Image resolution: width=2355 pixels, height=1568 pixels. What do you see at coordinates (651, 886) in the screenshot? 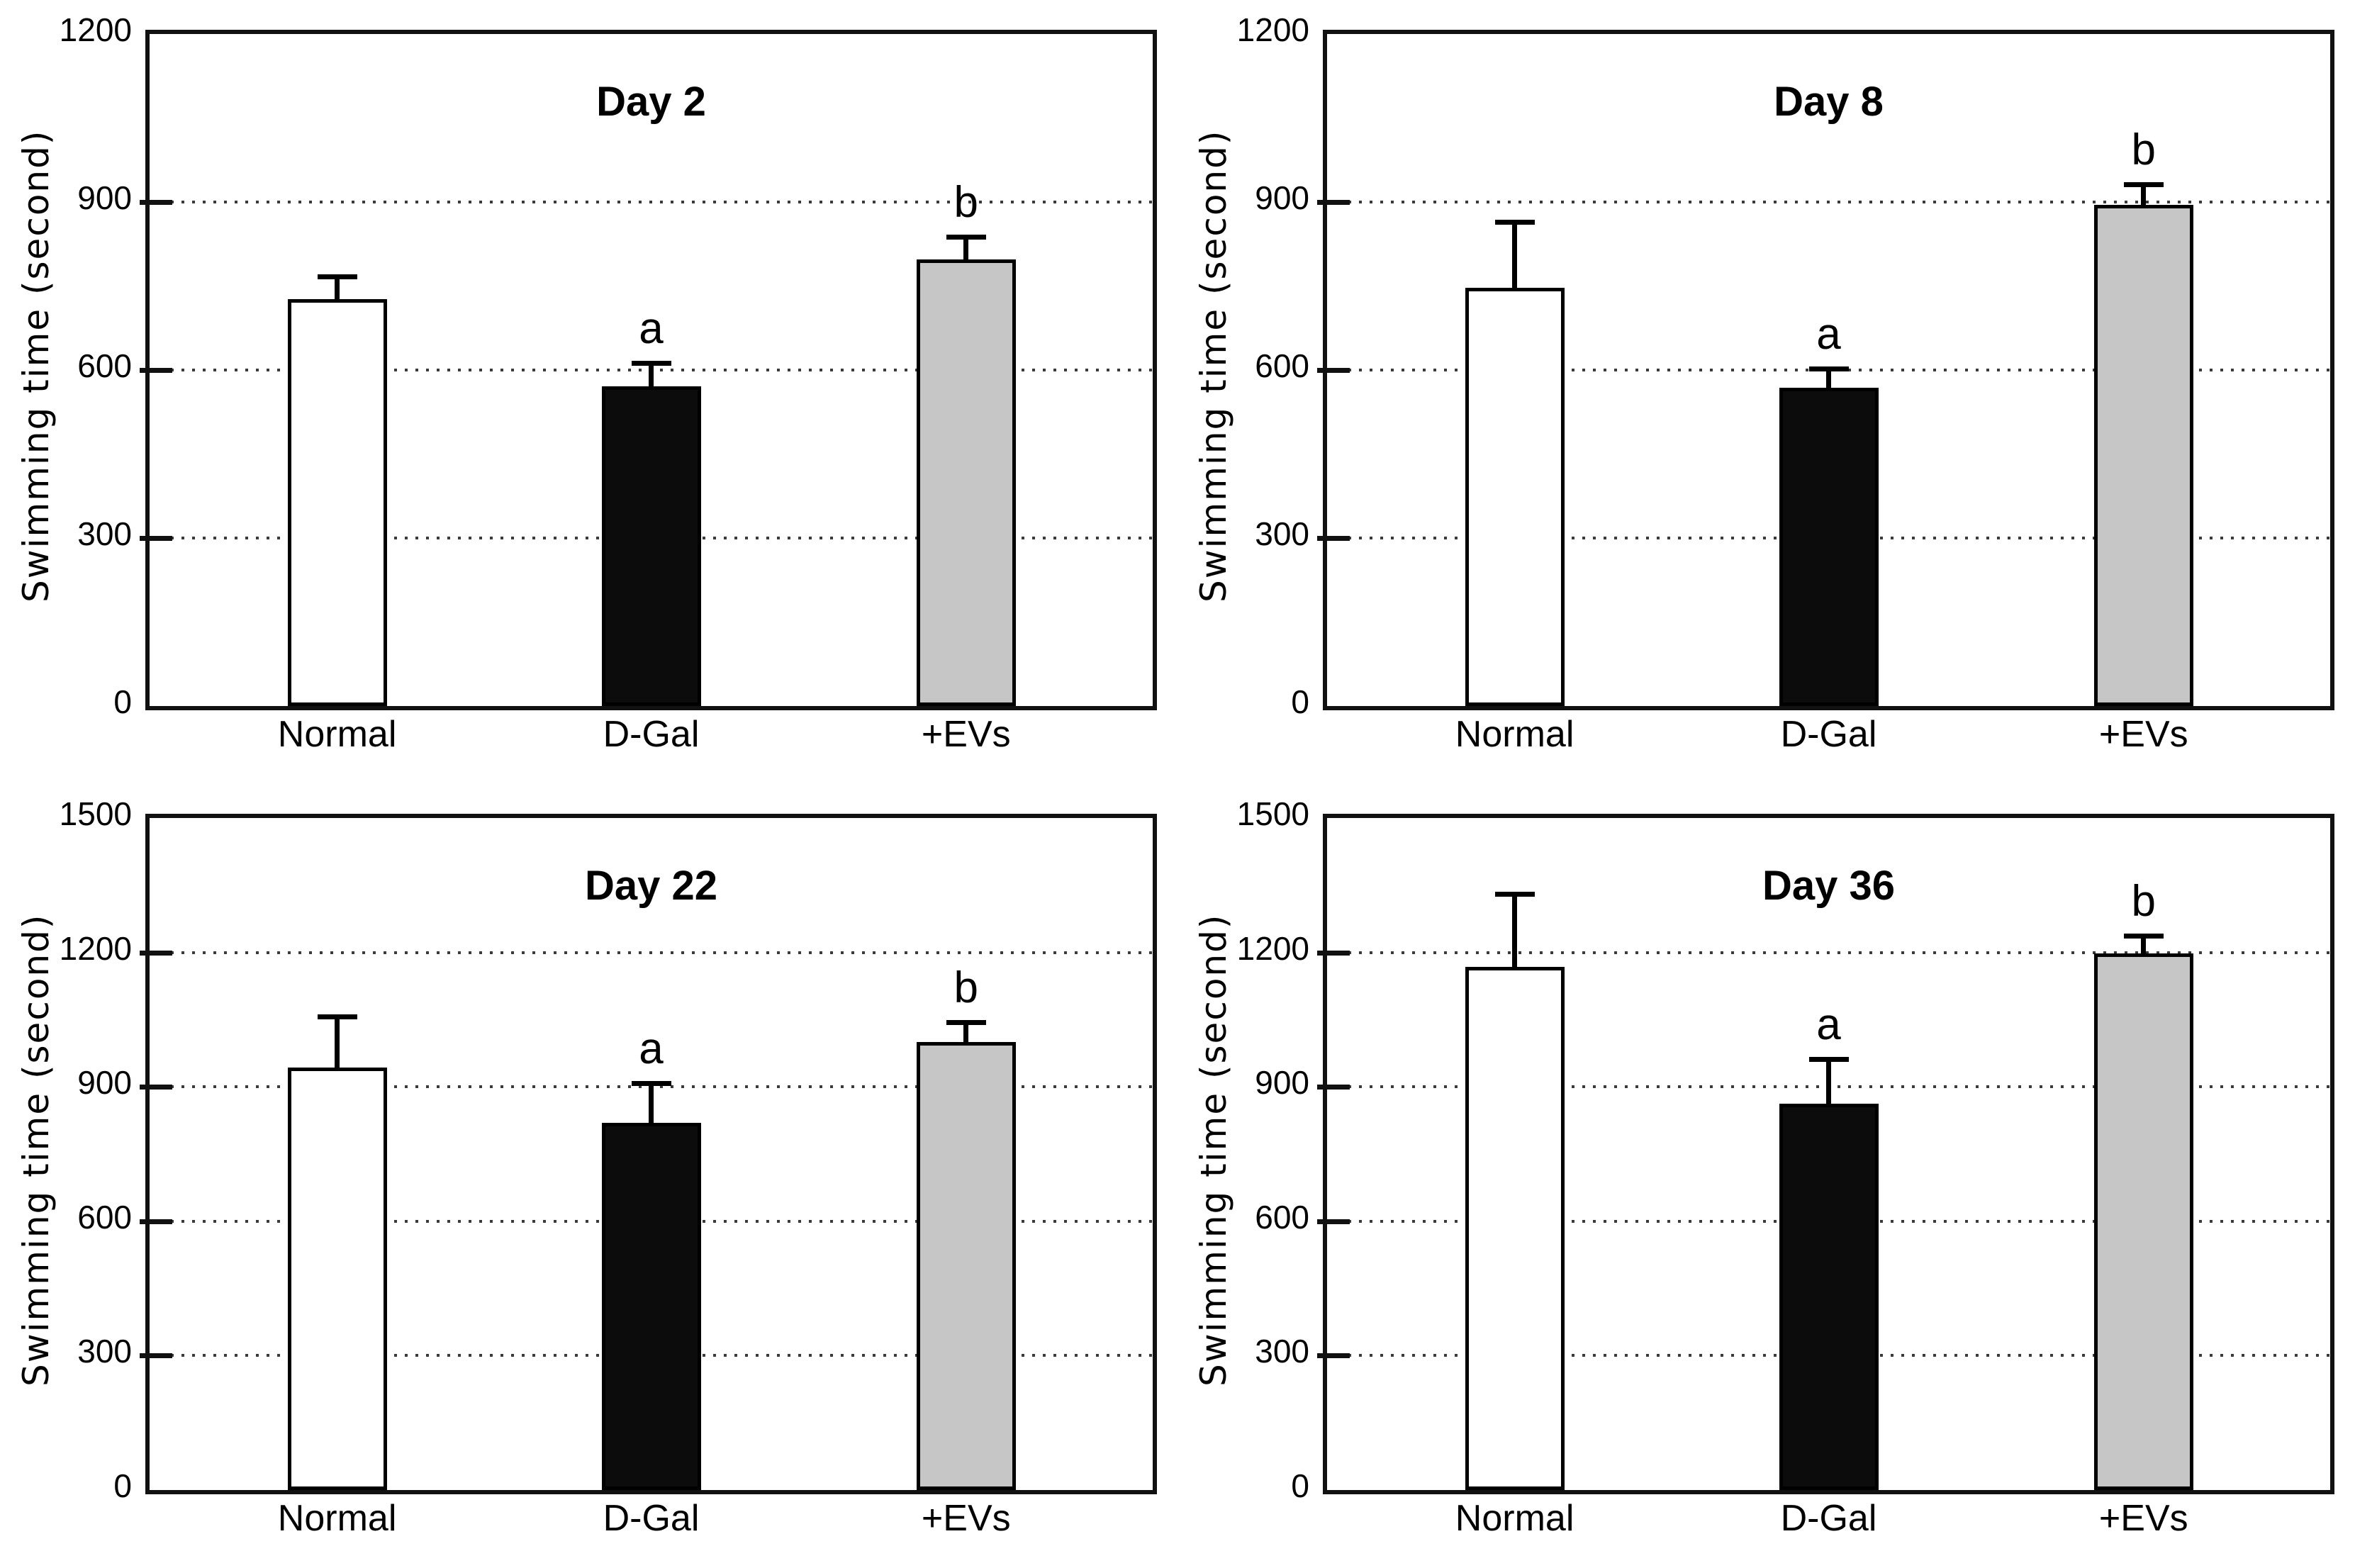
I see `panel-title: Day 22` at bounding box center [651, 886].